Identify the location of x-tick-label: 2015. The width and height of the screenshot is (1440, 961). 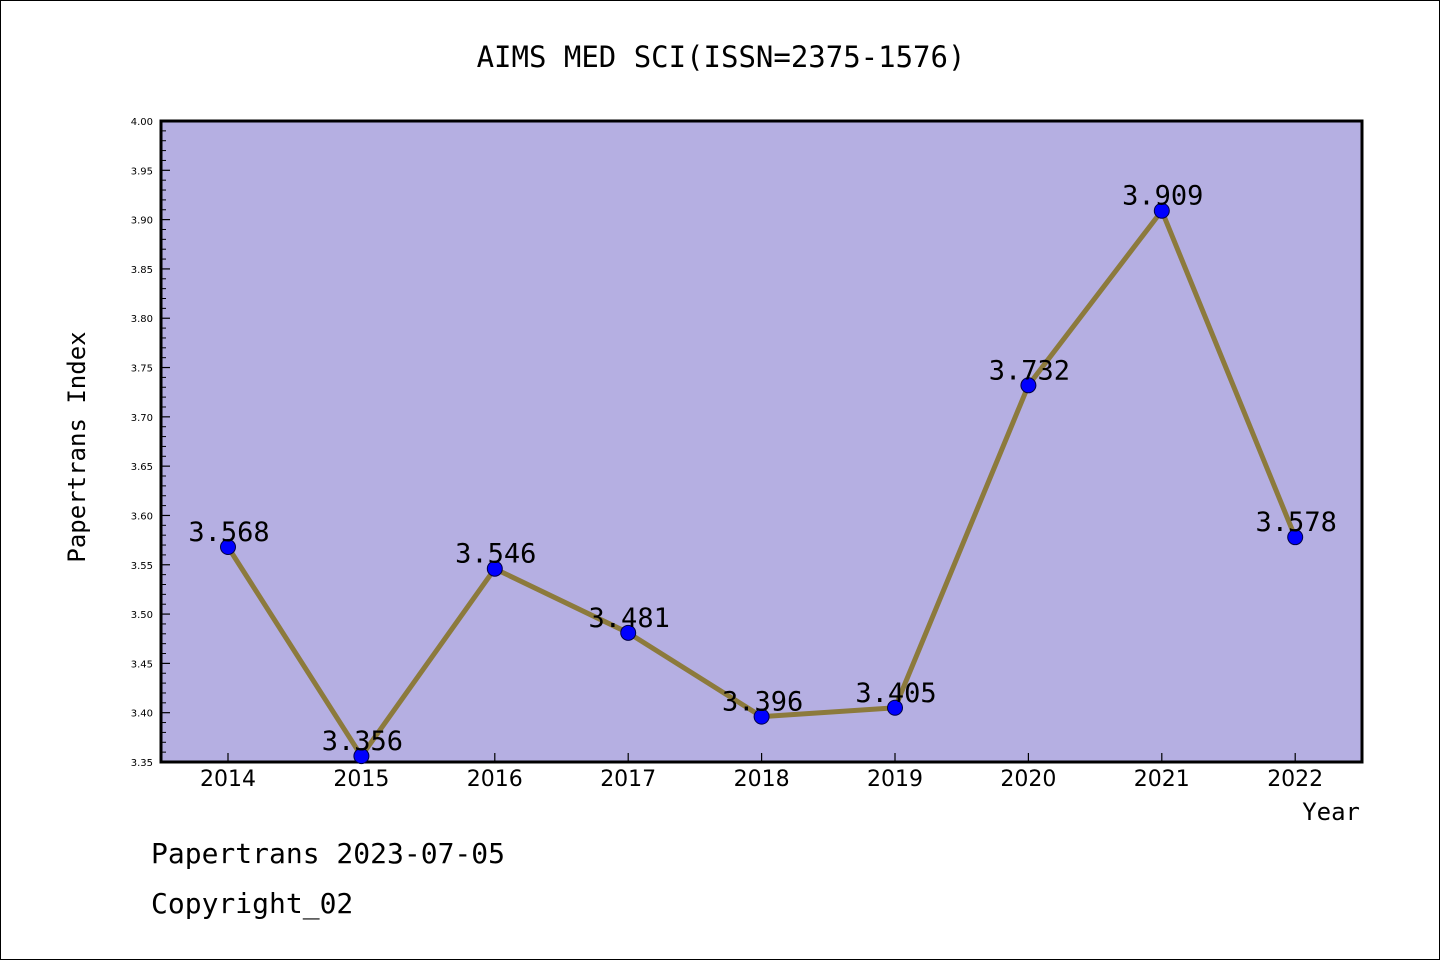
(361, 779).